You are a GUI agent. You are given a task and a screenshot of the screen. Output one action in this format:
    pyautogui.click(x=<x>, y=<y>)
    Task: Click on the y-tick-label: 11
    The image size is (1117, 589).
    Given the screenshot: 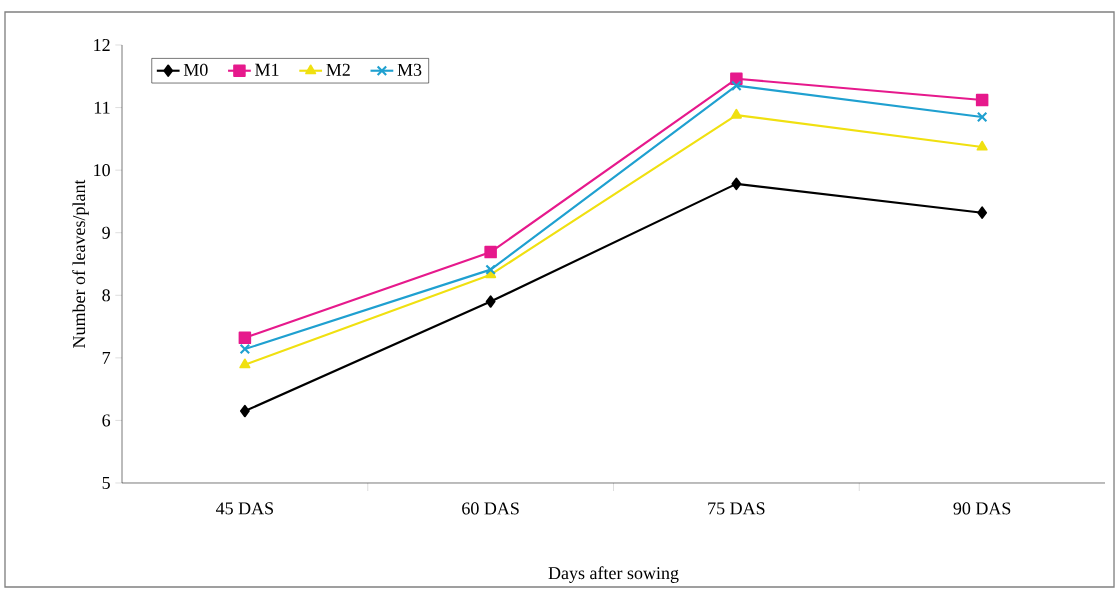 What is the action you would take?
    pyautogui.click(x=102, y=107)
    